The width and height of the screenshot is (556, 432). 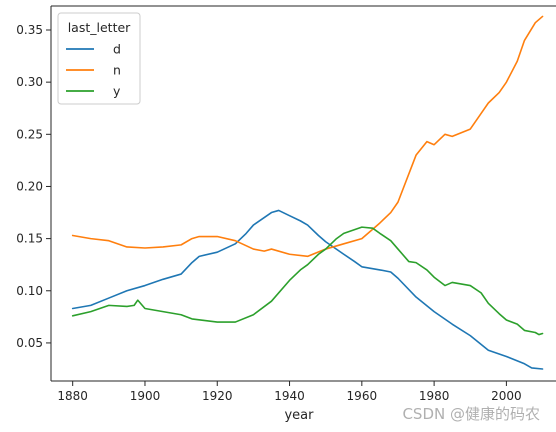 I want to click on legend: last_letter dny, so click(x=99, y=58).